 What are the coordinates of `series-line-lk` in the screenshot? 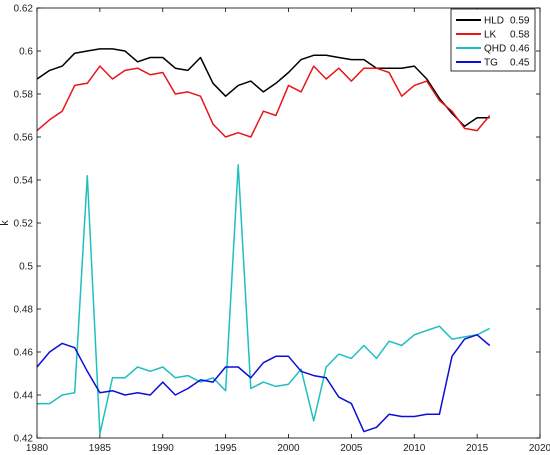 It's located at (263, 101).